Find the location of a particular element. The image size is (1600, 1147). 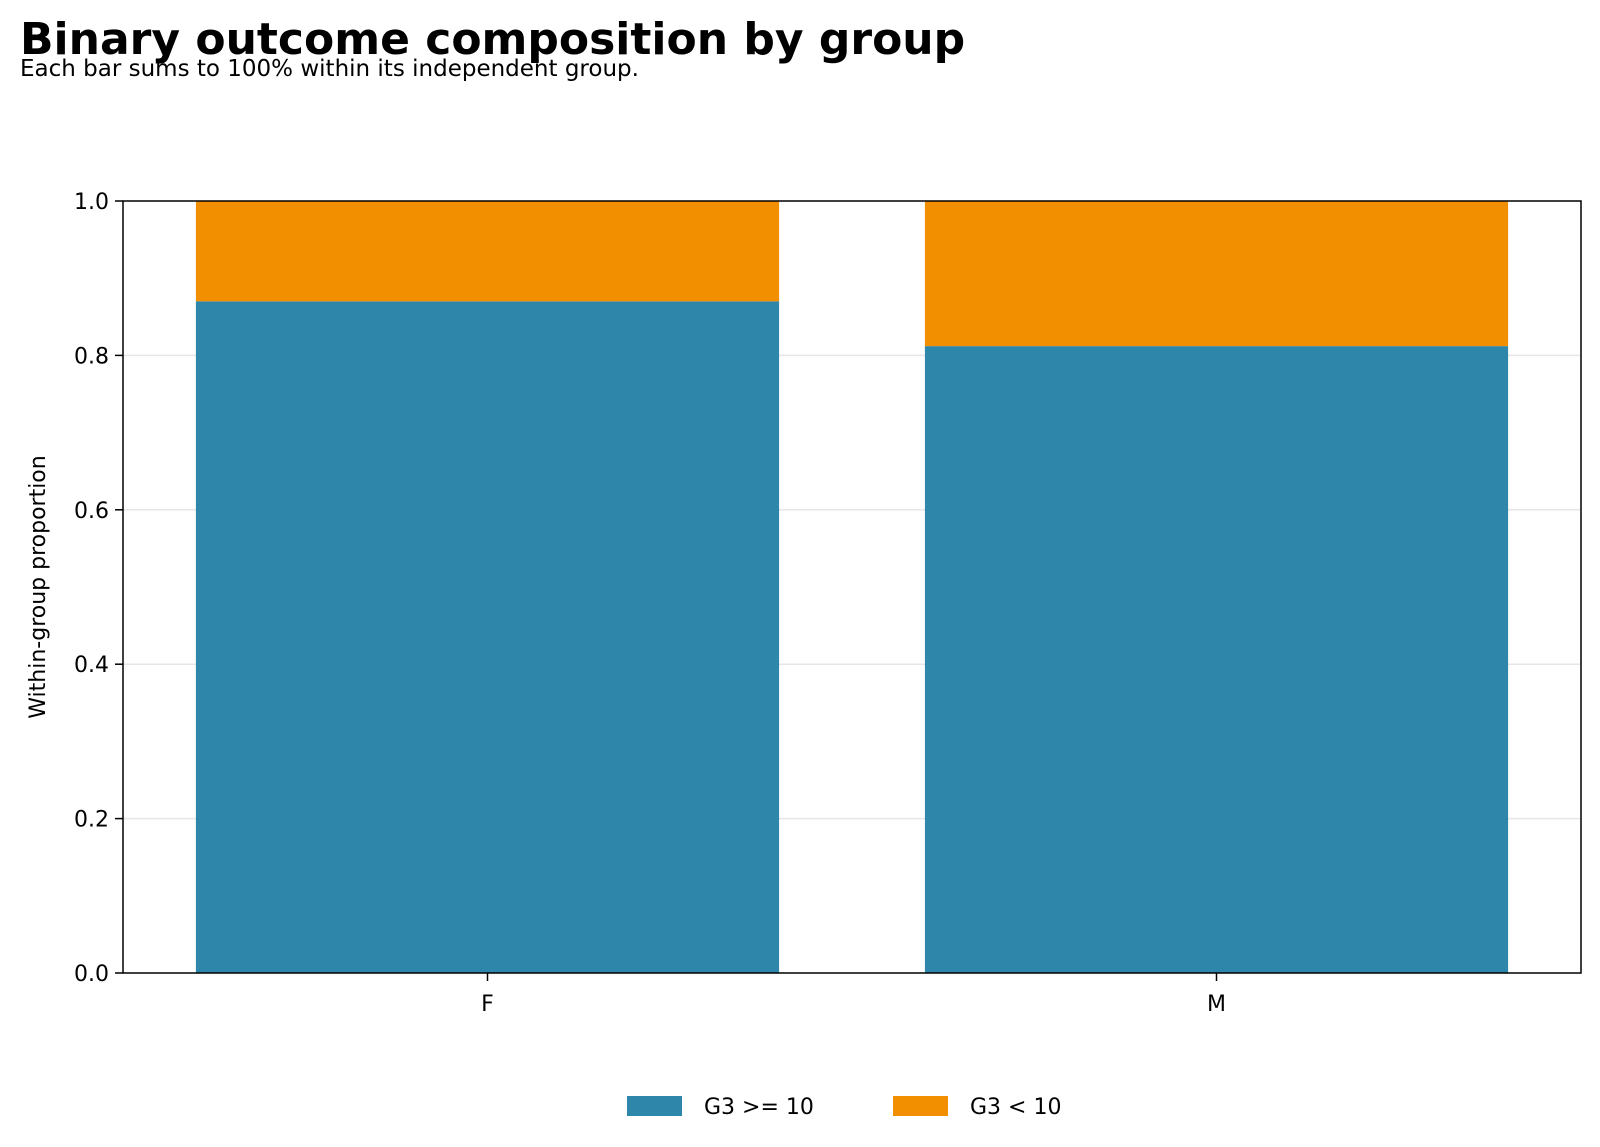

y-tick-label: 0.6 is located at coordinates (91, 511).